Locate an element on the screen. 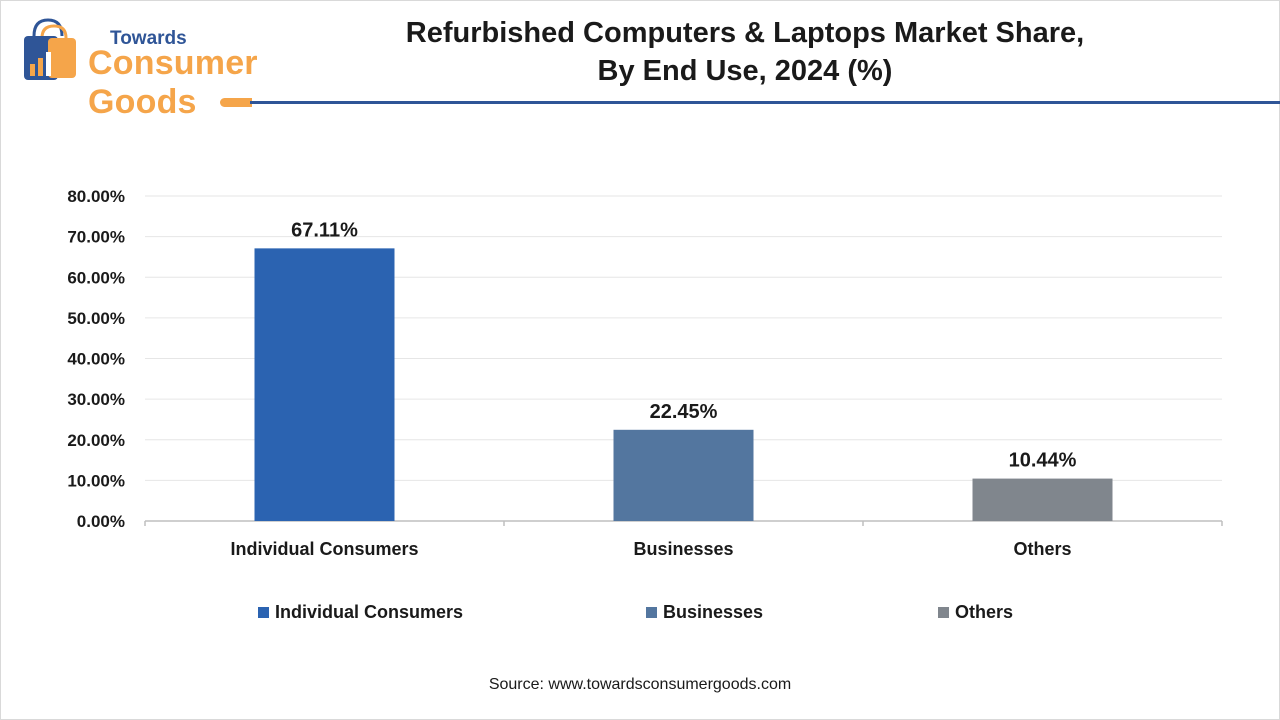 The image size is (1280, 720). brand-name-top: Towards is located at coordinates (148, 38).